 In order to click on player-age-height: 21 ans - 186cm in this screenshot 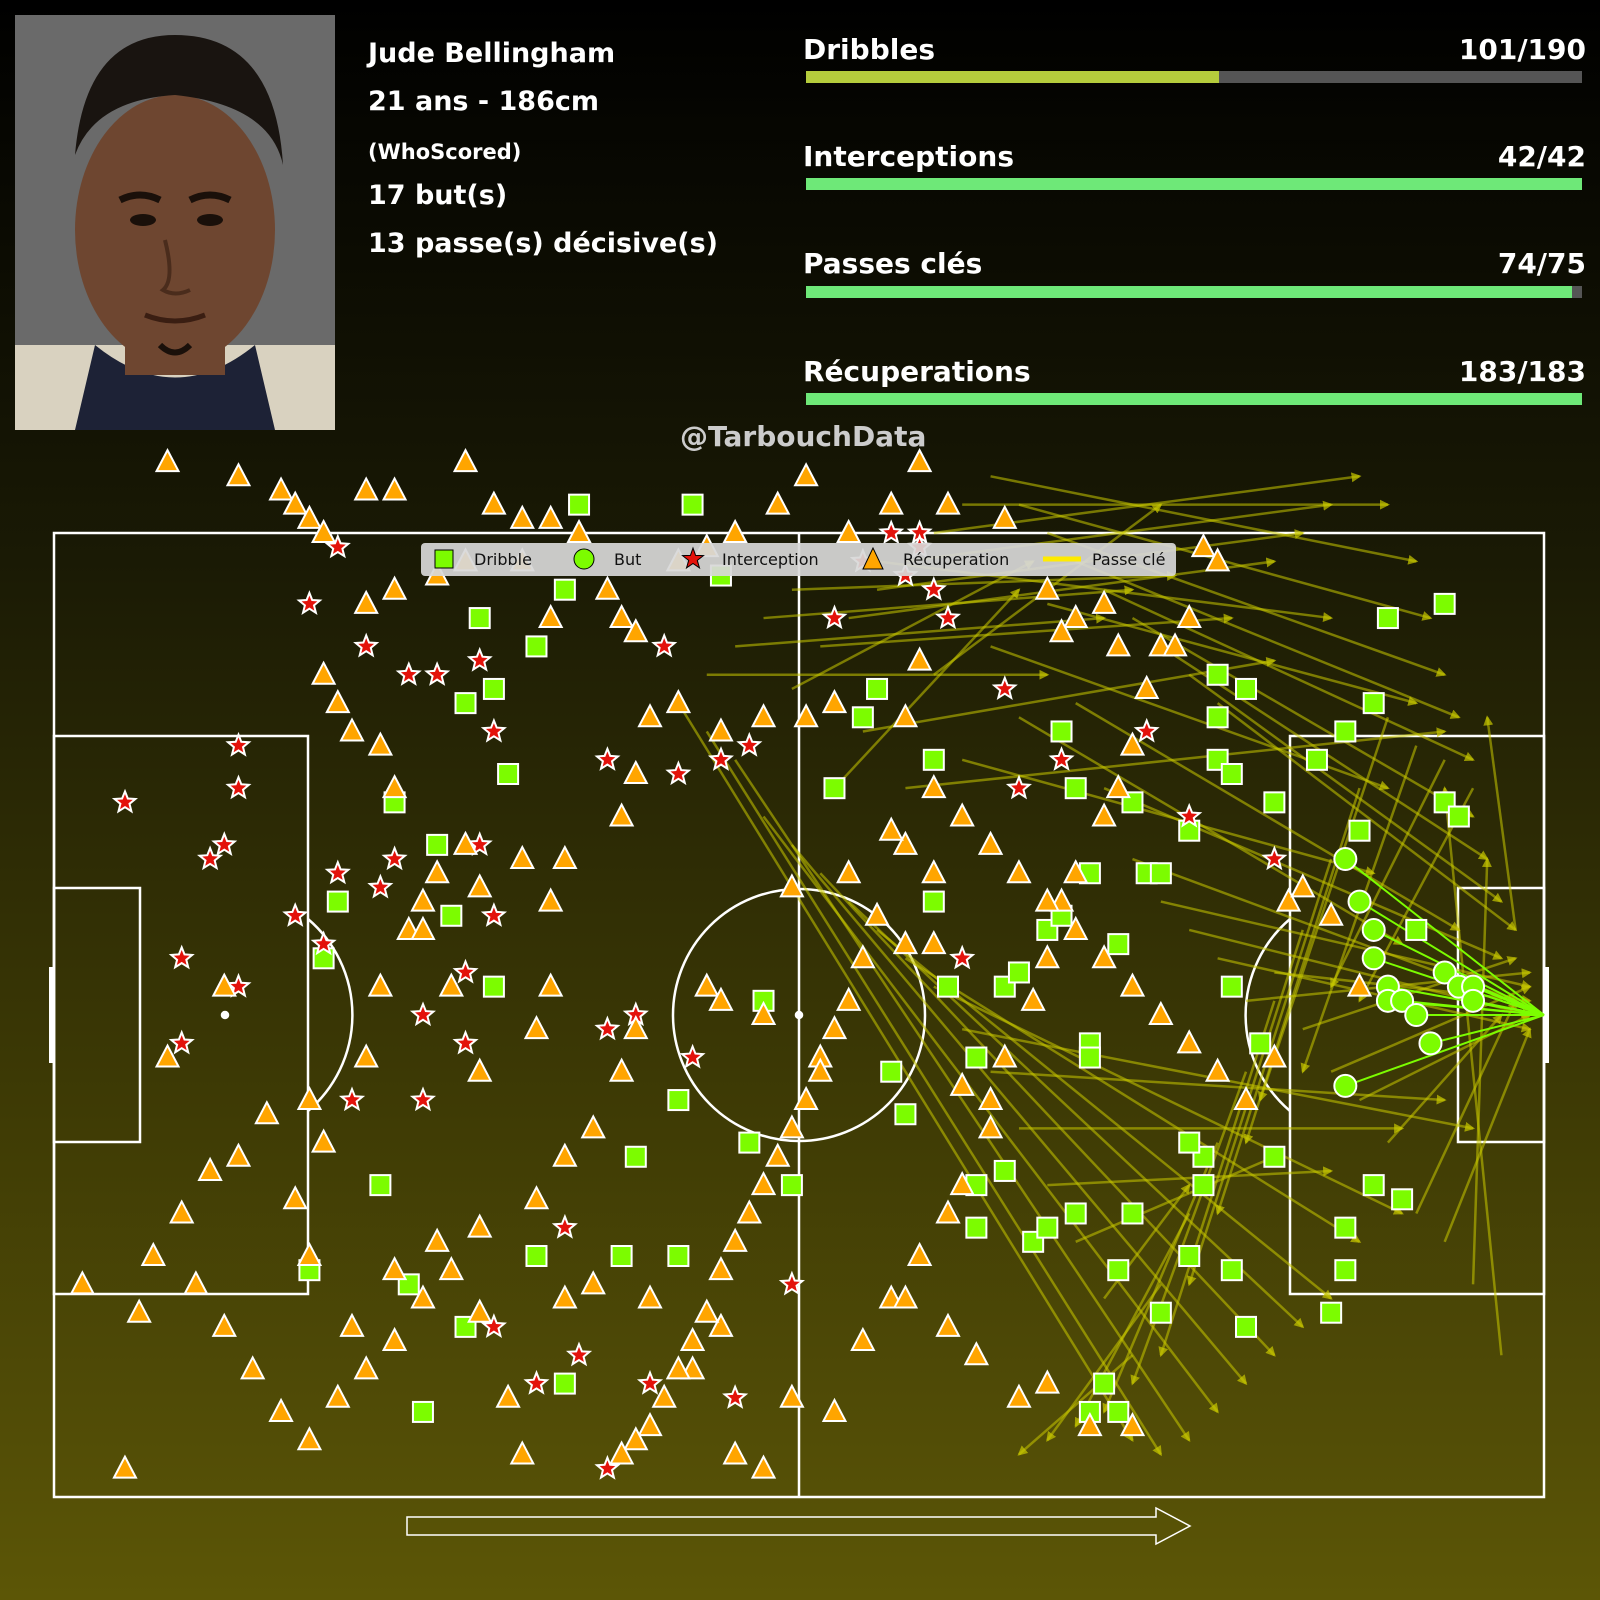, I will do `click(483, 101)`.